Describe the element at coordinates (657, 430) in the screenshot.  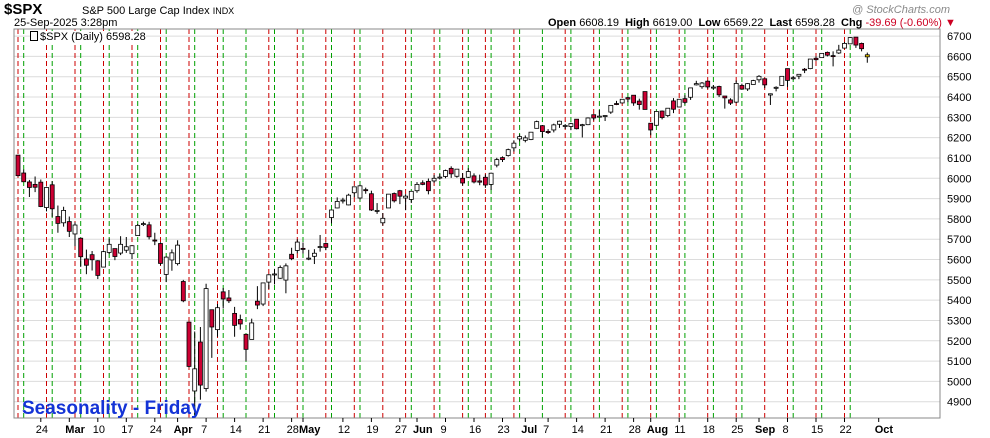
I see `x-tick-label: Aug` at that location.